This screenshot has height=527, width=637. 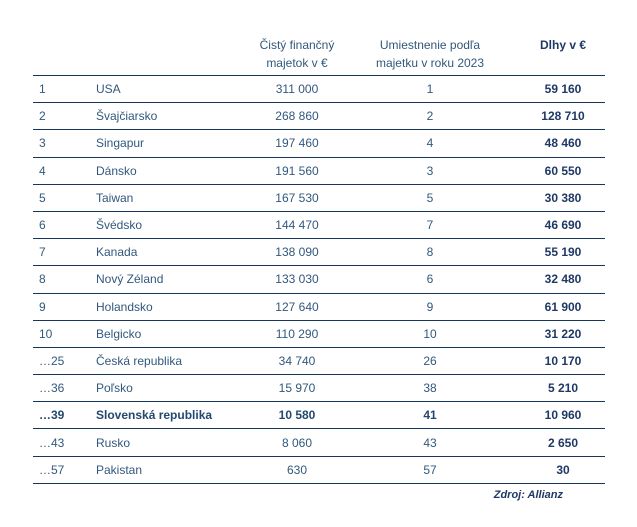 What do you see at coordinates (297, 360) in the screenshot?
I see `assets-cell: 34 740` at bounding box center [297, 360].